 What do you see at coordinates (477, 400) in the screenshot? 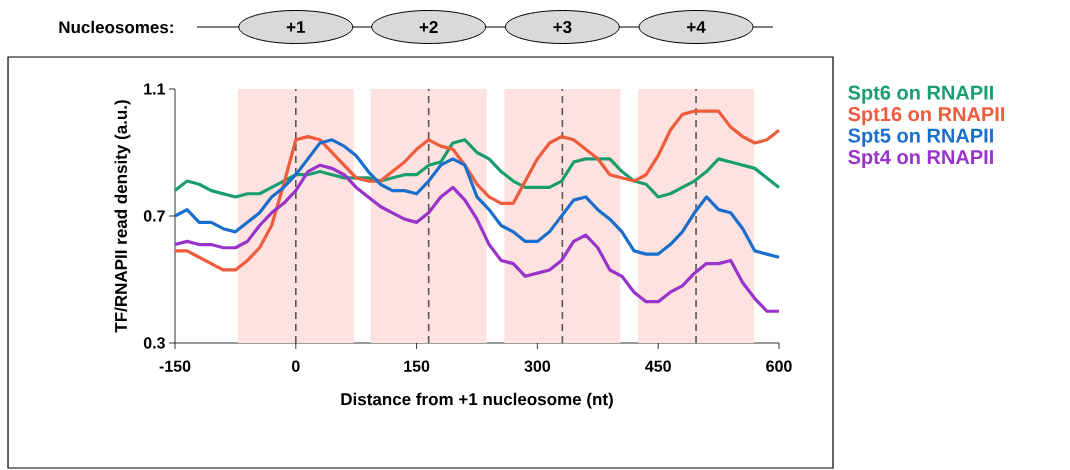
I see `x-axis-title: Distance from +1 nucleosome (nt)` at bounding box center [477, 400].